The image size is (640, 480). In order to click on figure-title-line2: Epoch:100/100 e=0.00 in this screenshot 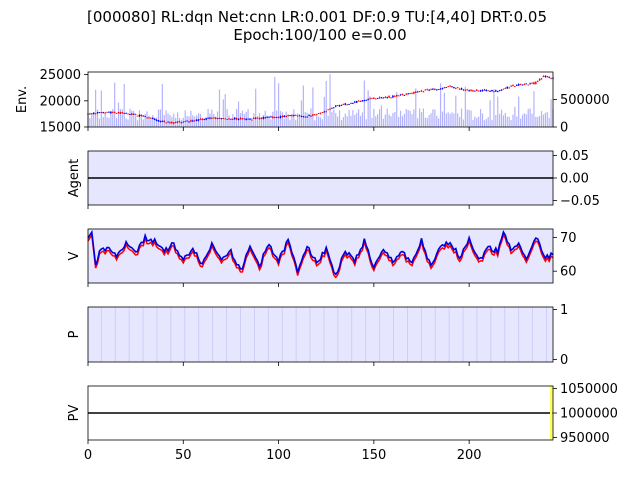, I will do `click(319, 35)`.